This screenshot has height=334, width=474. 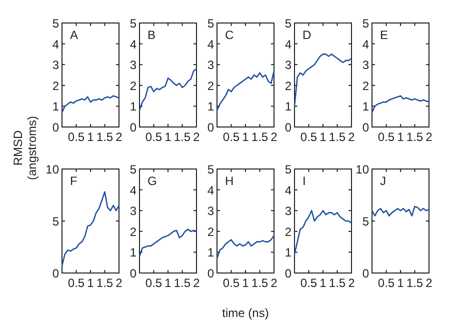 I want to click on x-axis-title: time (ns), so click(x=245, y=313).